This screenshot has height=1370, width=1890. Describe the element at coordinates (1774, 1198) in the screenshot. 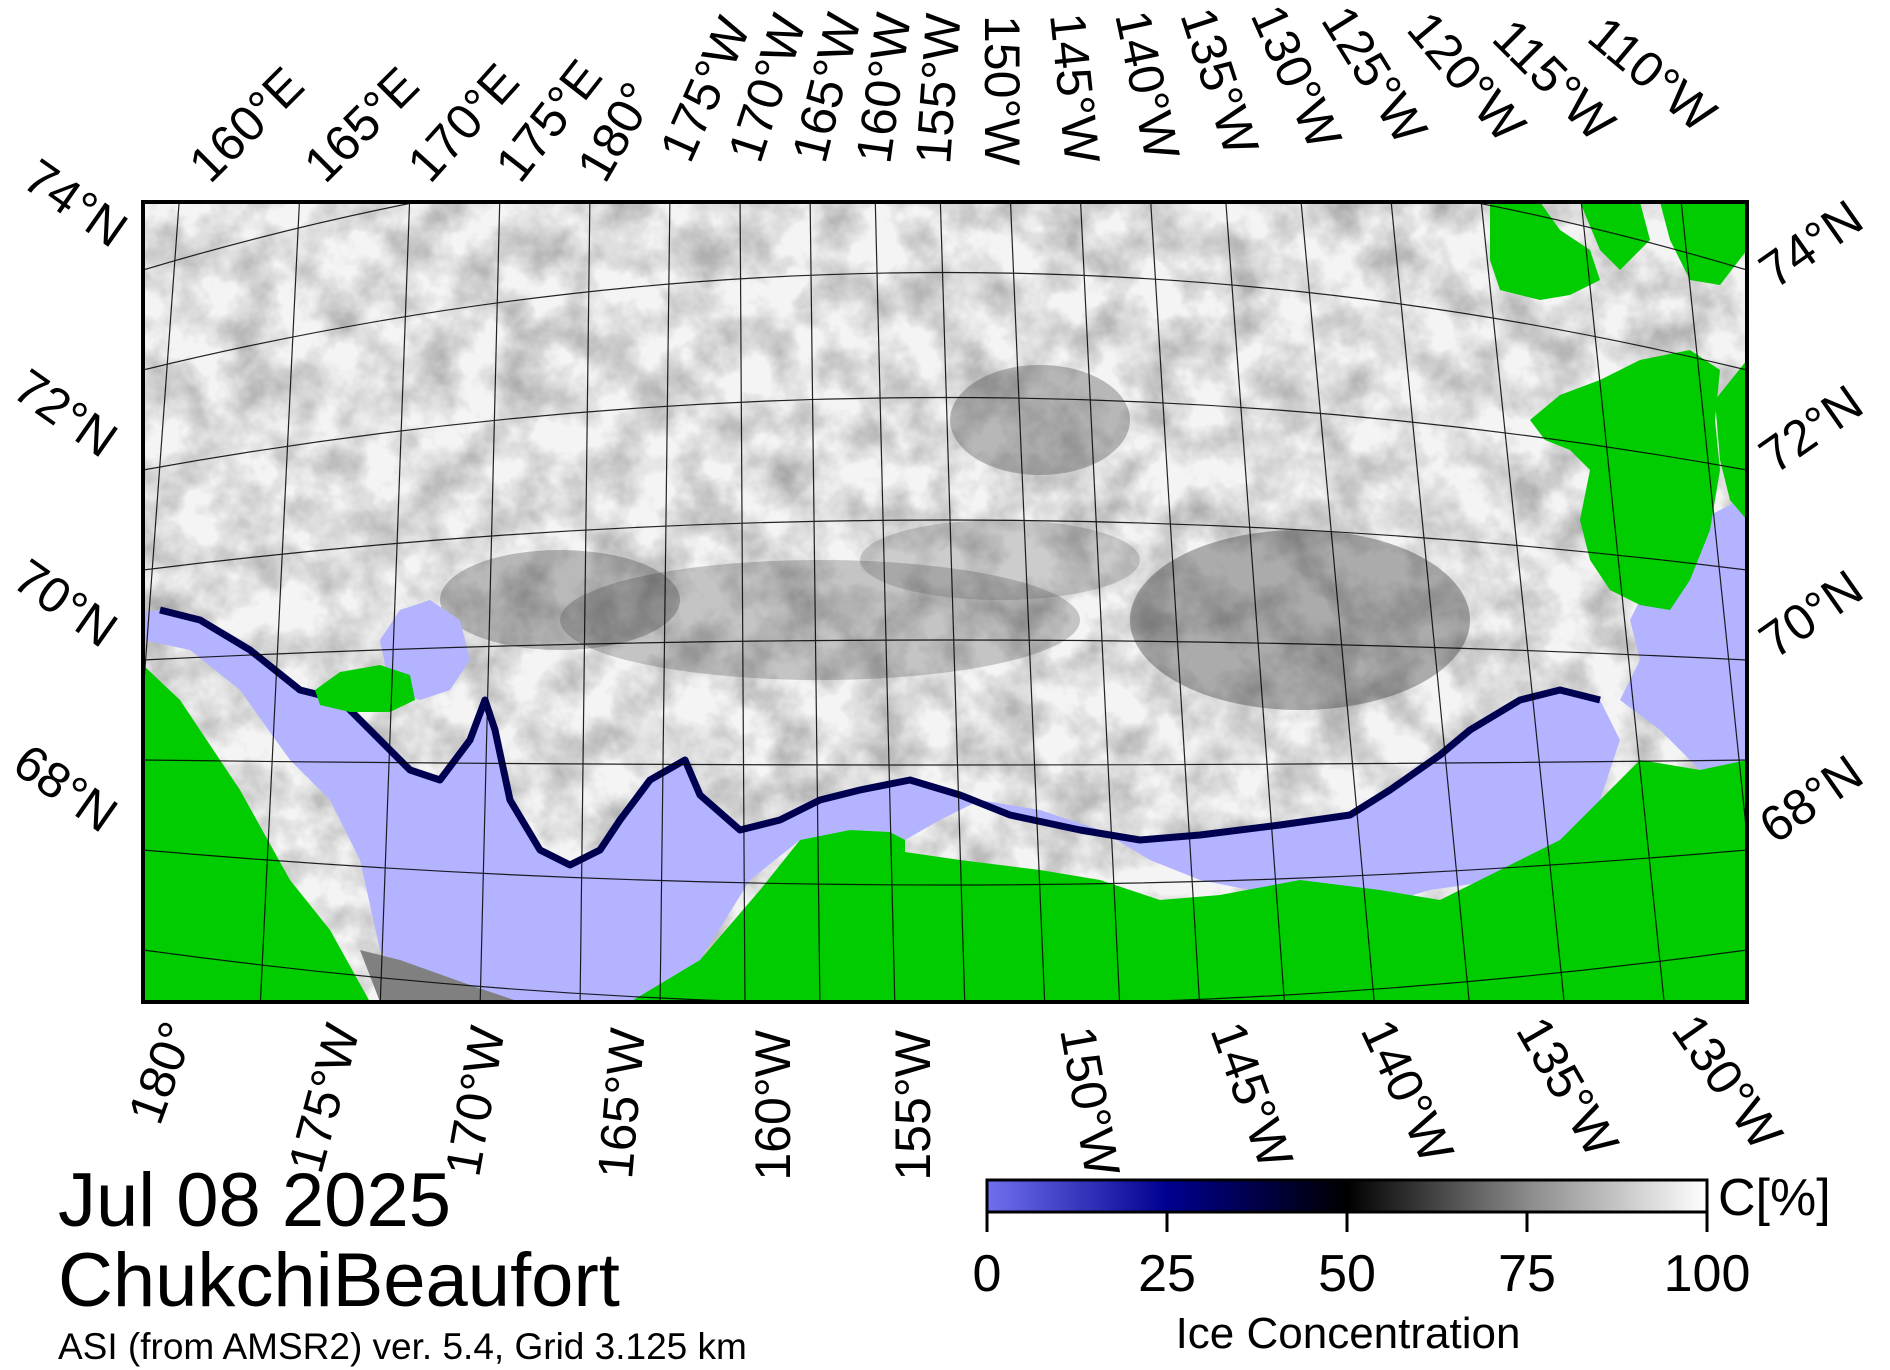

I see `colorbar-unit: C[%]` at that location.